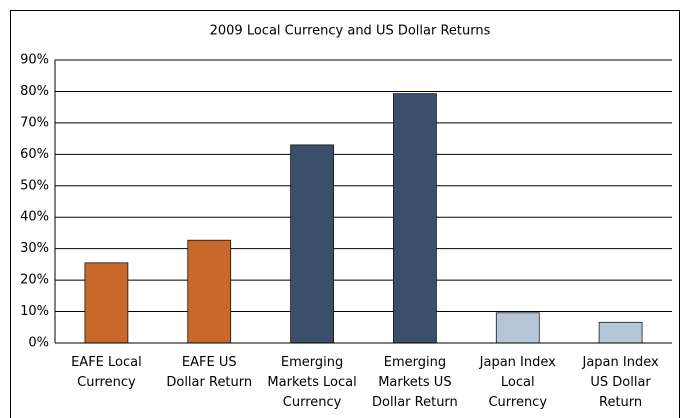 This screenshot has width=690, height=418. Describe the element at coordinates (415, 382) in the screenshot. I see `x-tick-label: Emerging Markets US Dollar Return` at that location.